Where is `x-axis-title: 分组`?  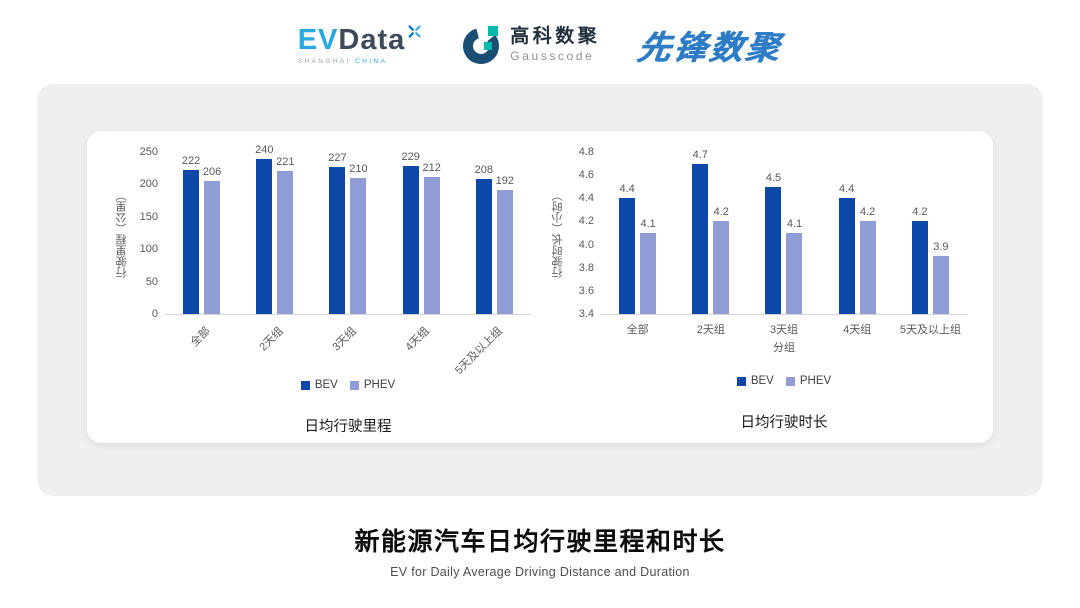
x-axis-title: 分组 is located at coordinates (784, 348).